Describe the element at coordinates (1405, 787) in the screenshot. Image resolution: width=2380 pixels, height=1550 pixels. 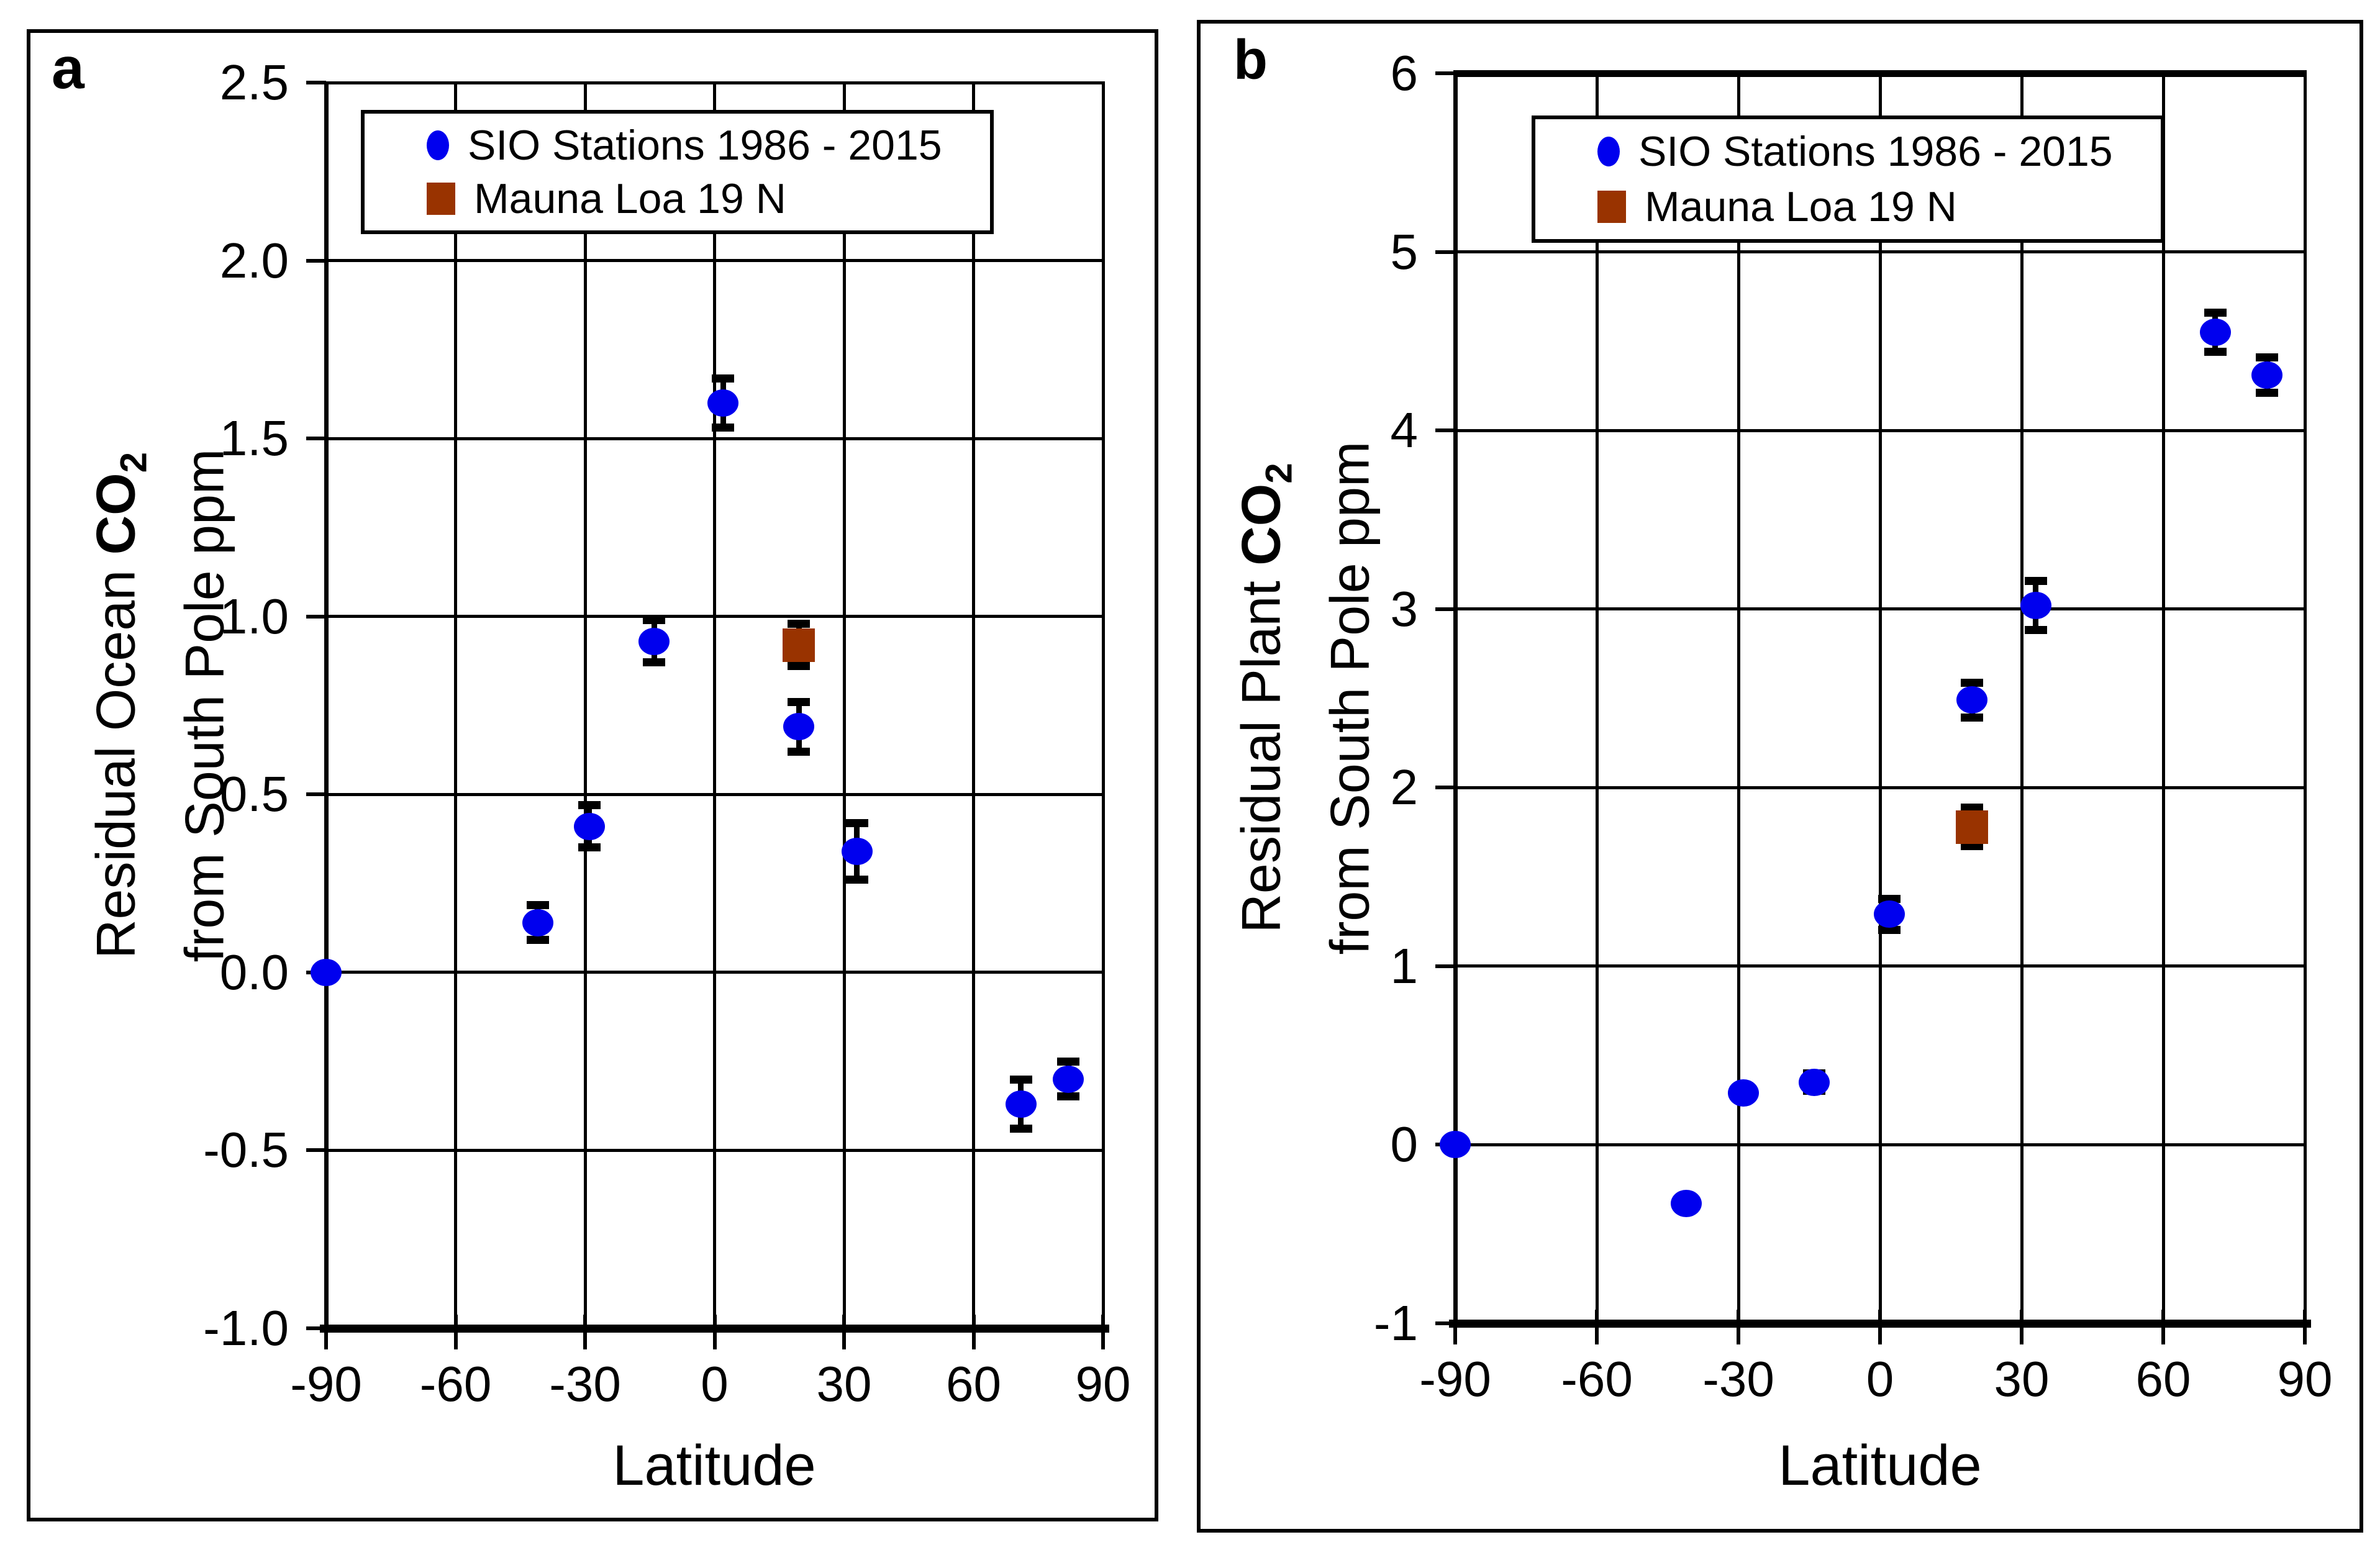
I see `y-tick-label: 2` at that location.